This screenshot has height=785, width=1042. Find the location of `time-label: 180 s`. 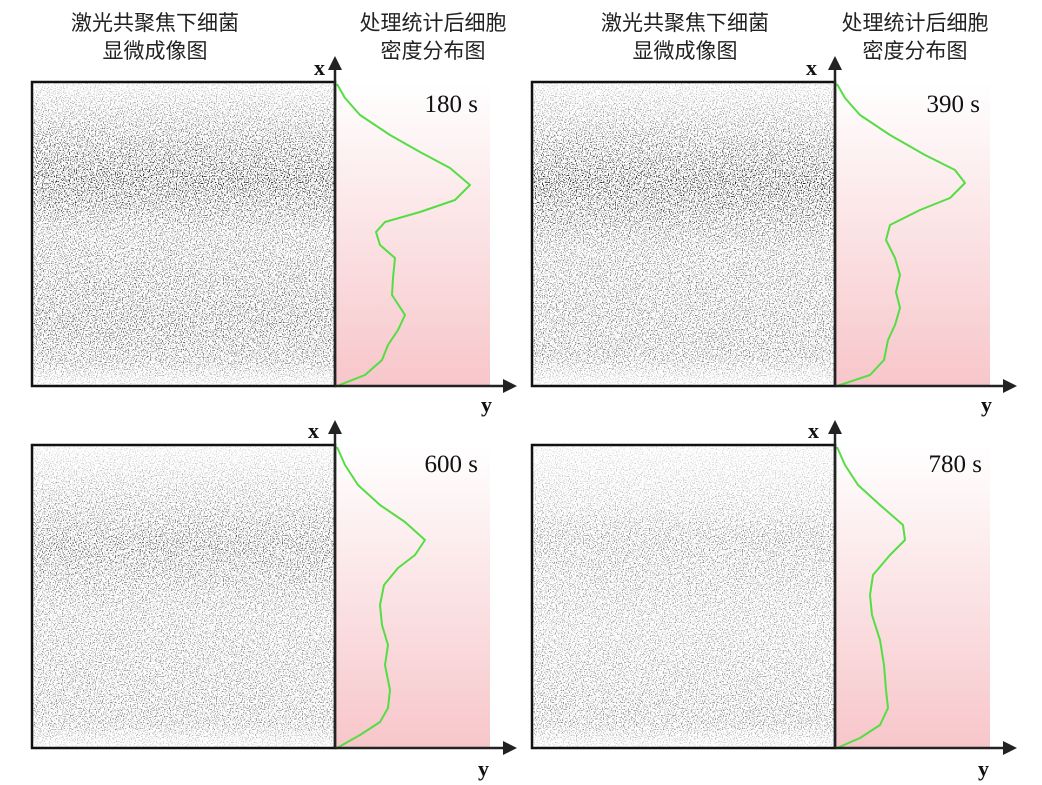

time-label: 180 s is located at coordinates (451, 104).